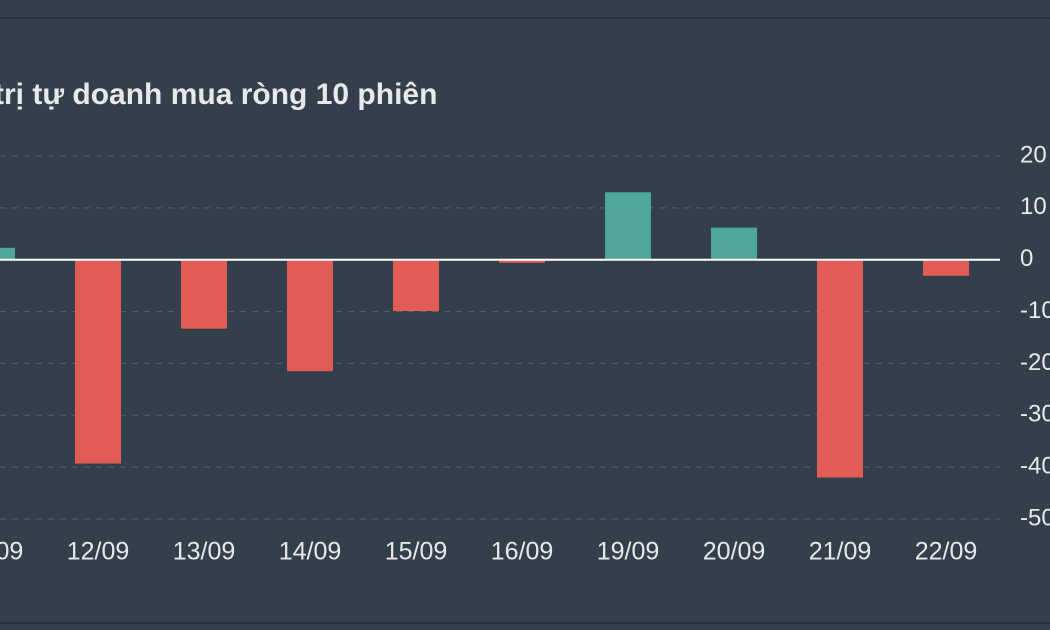 This screenshot has width=1050, height=630. I want to click on y-tick-label: -20, so click(1035, 362).